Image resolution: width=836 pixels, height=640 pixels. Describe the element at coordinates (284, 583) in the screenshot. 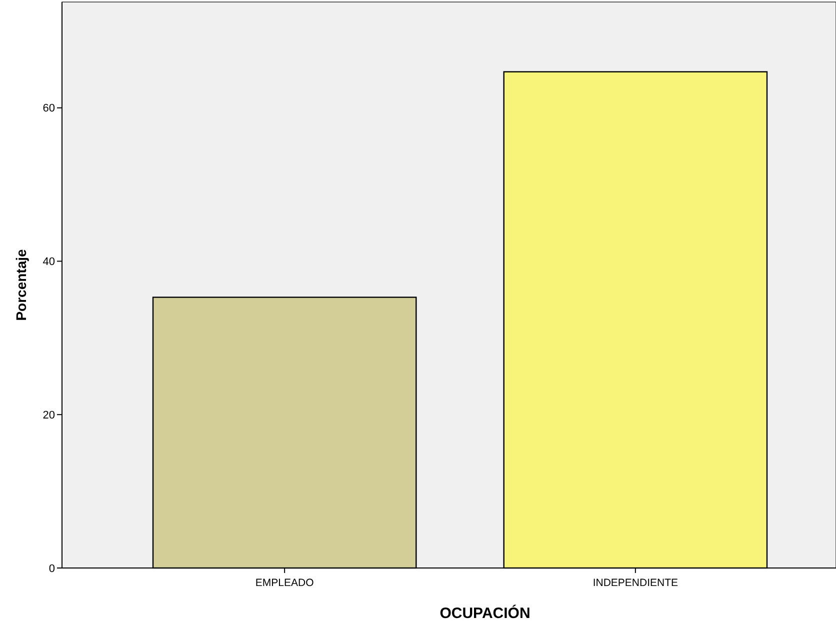

I see `x-tick-label: EMPLEADO` at that location.